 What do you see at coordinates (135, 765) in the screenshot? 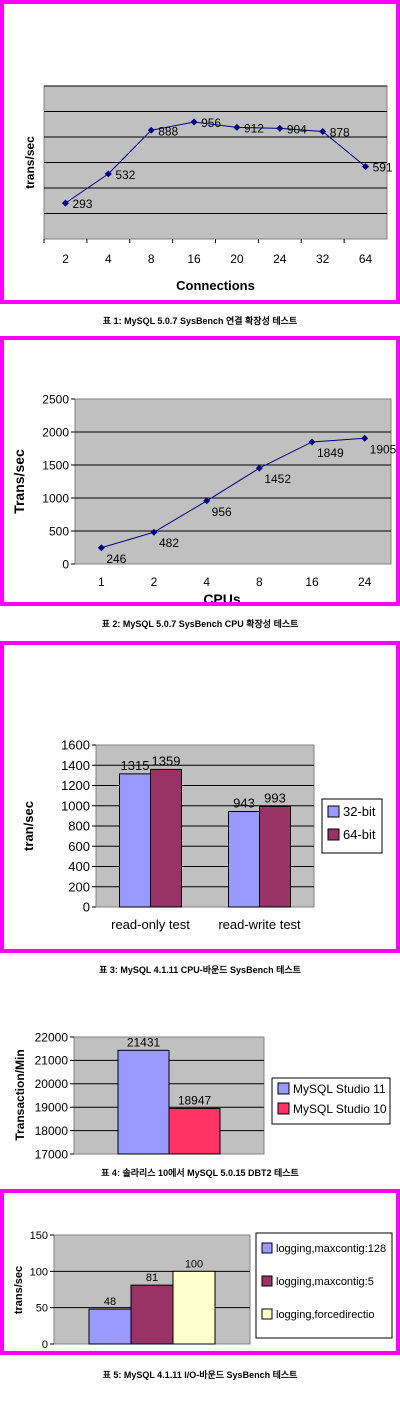
I see `data-label: 1315` at bounding box center [135, 765].